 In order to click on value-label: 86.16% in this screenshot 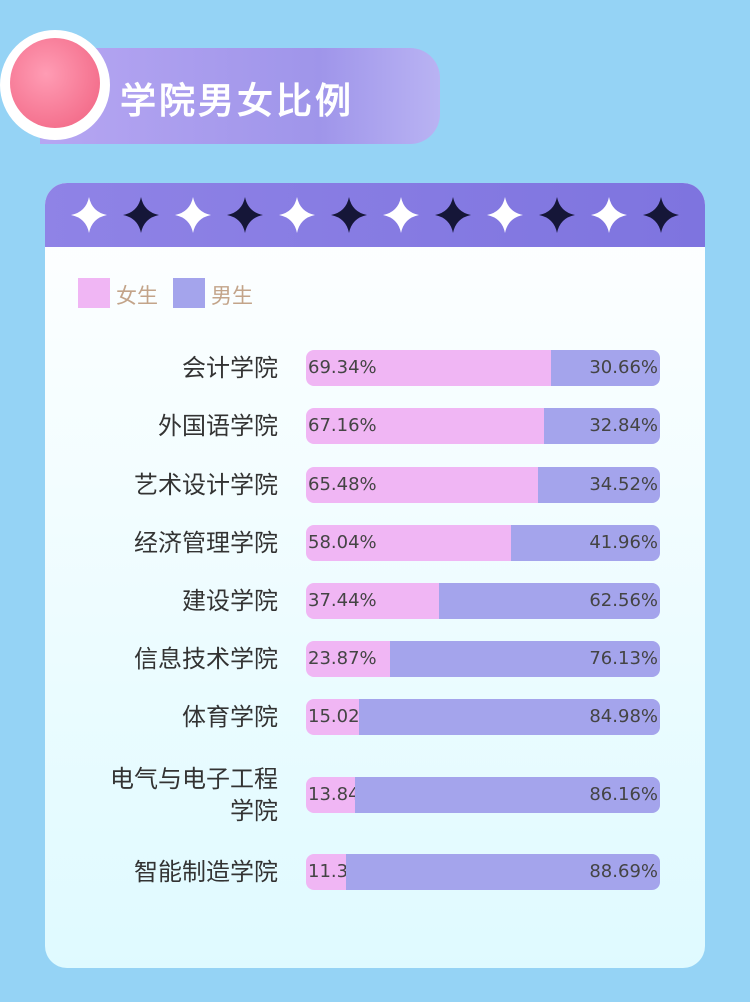, I will do `click(623, 794)`.